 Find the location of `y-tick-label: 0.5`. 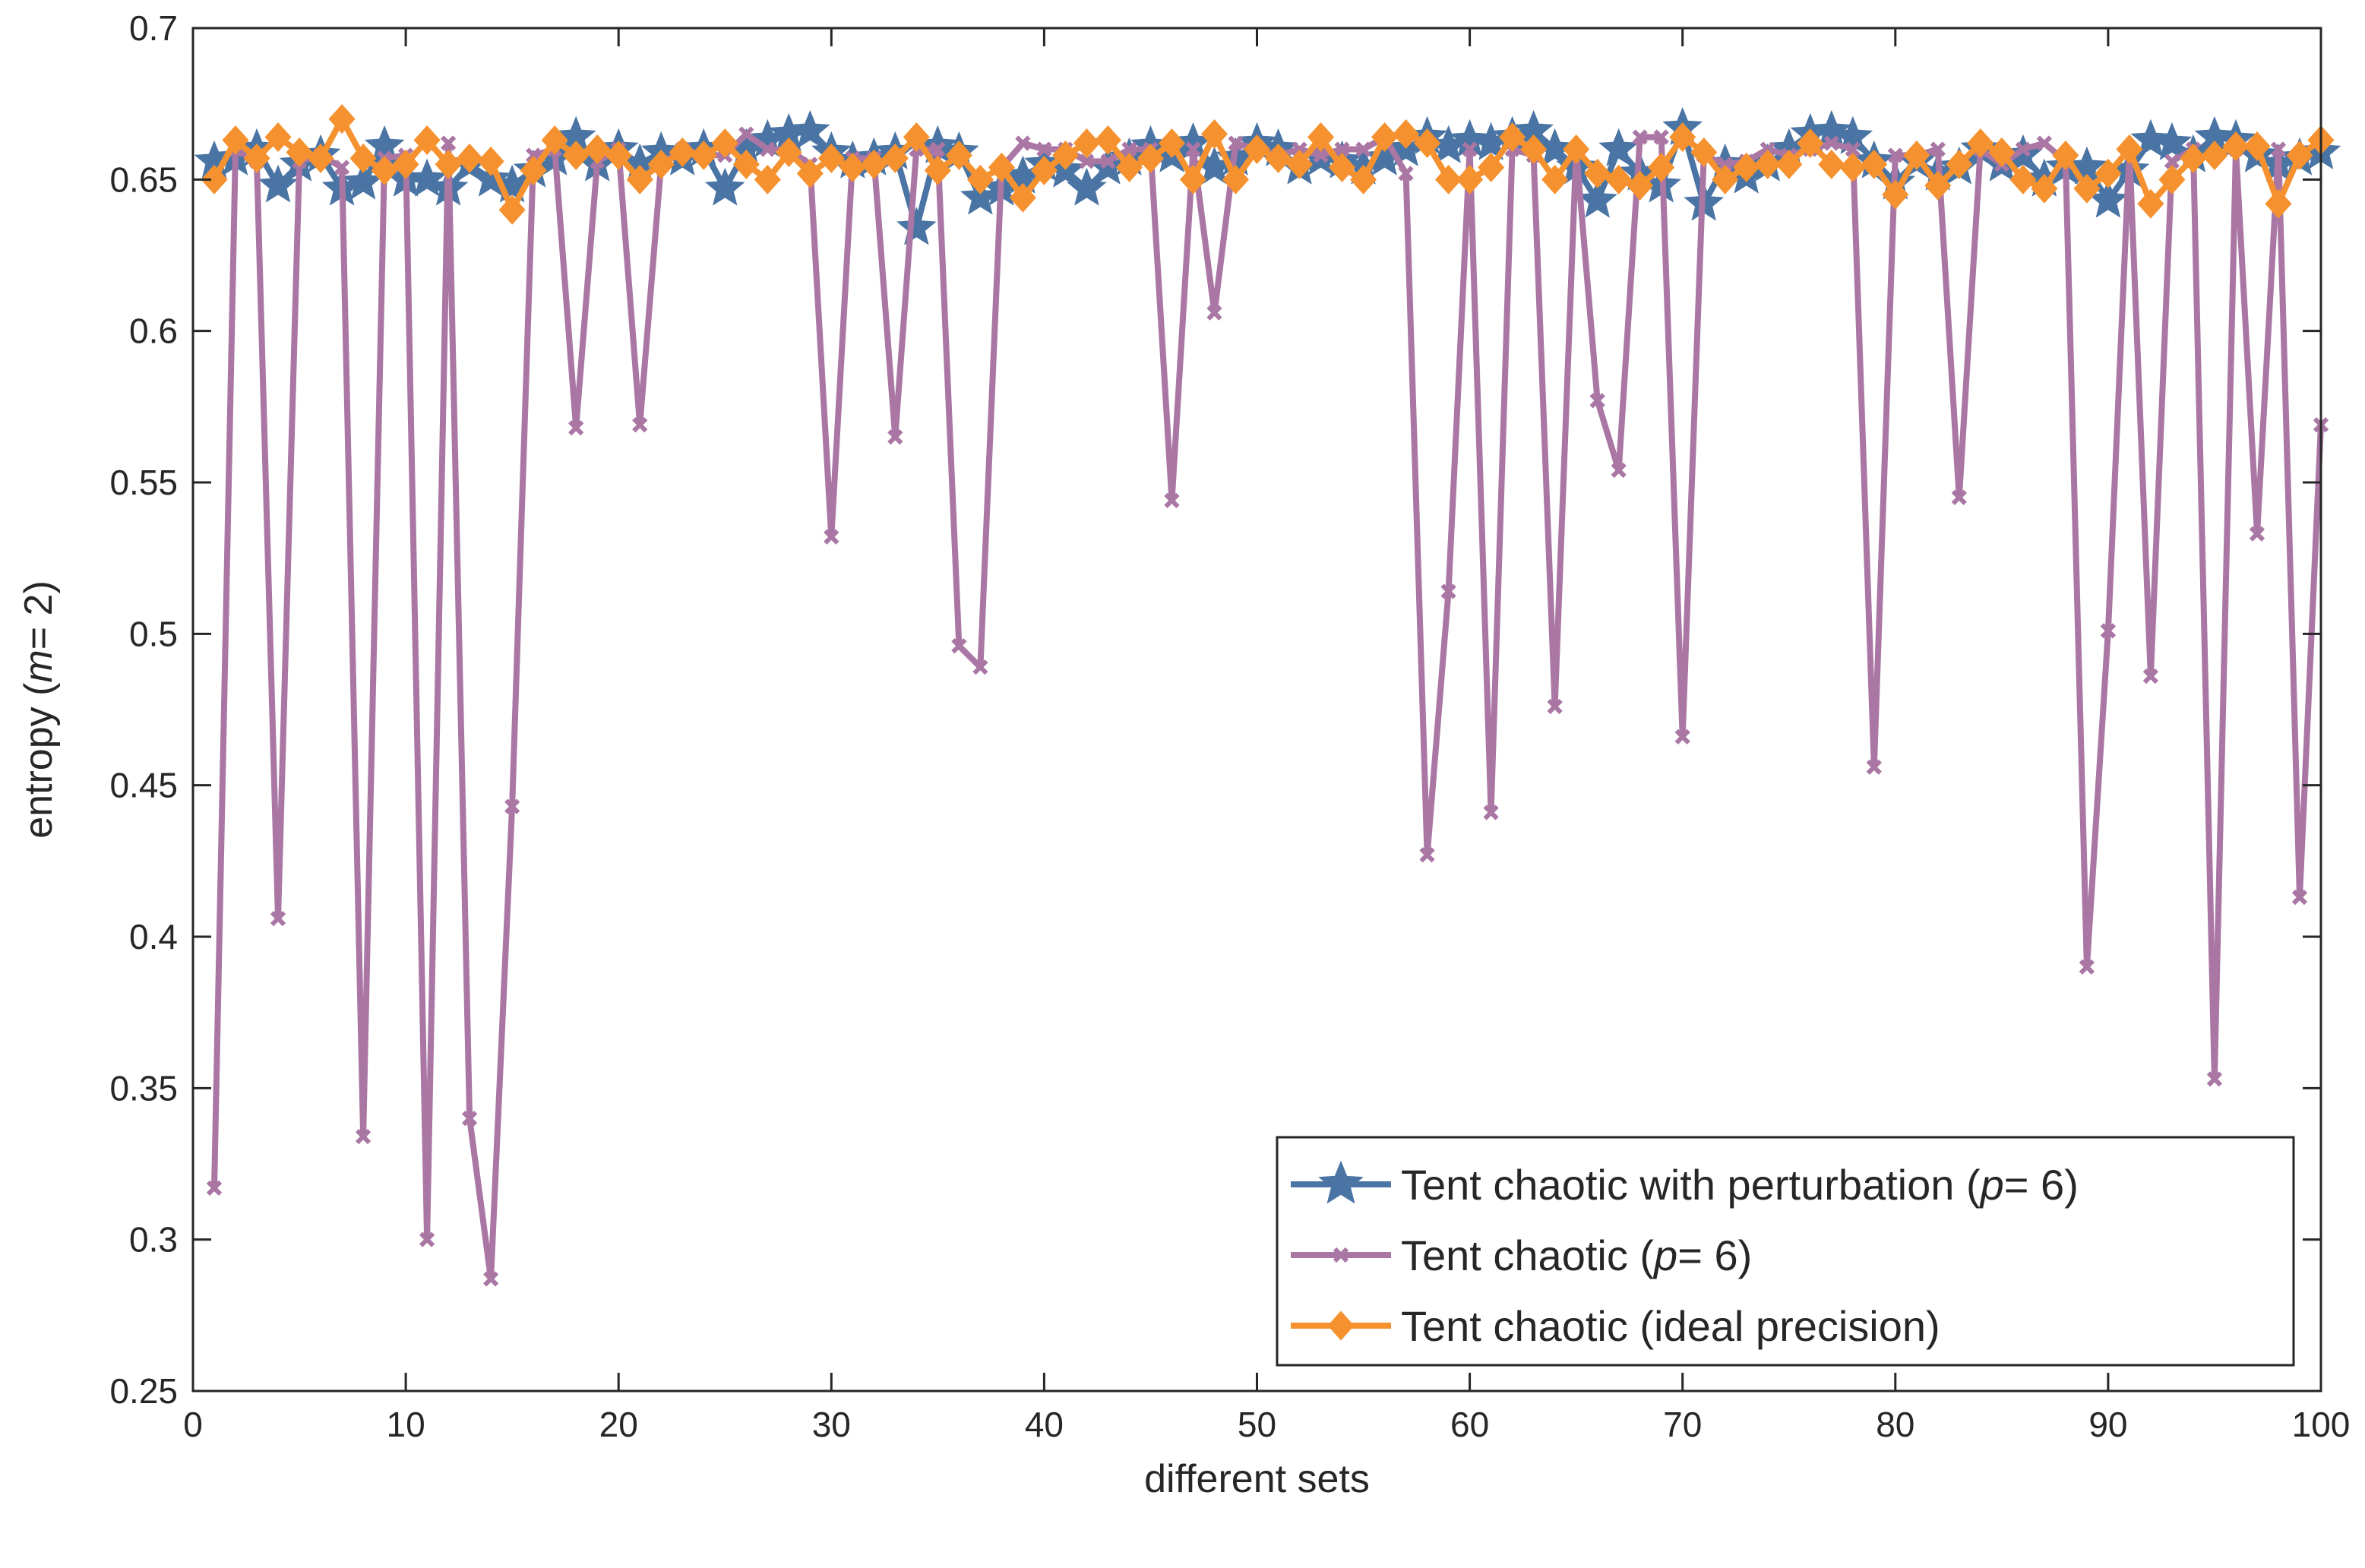

y-tick-label: 0.5 is located at coordinates (153, 633).